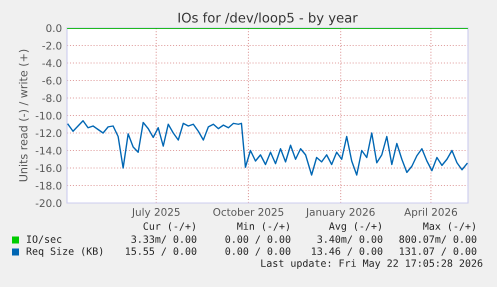 The height and width of the screenshot is (287, 497). What do you see at coordinates (52, 80) in the screenshot?
I see `y-tick-label: -6.0` at bounding box center [52, 80].